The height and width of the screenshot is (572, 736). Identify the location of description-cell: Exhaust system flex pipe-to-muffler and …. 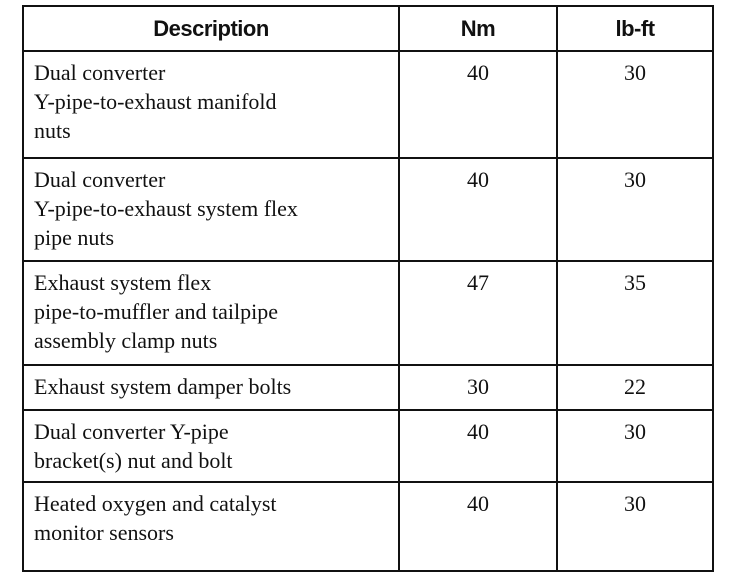
(211, 313).